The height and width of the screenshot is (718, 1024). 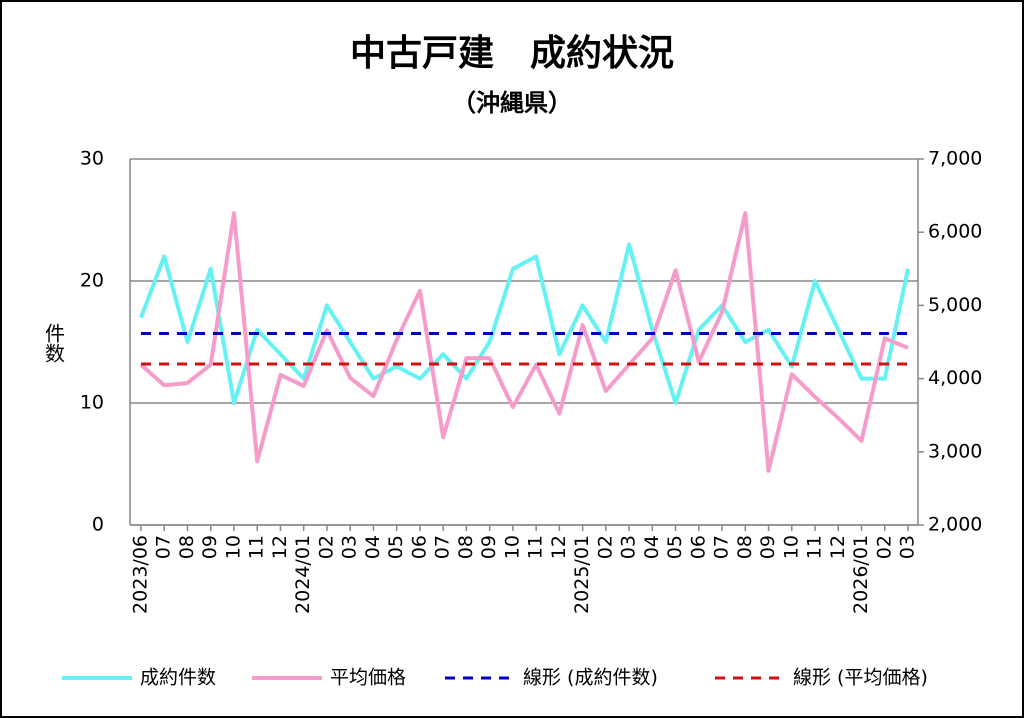 I want to click on y2-tick-label: 6,000, so click(x=955, y=232).